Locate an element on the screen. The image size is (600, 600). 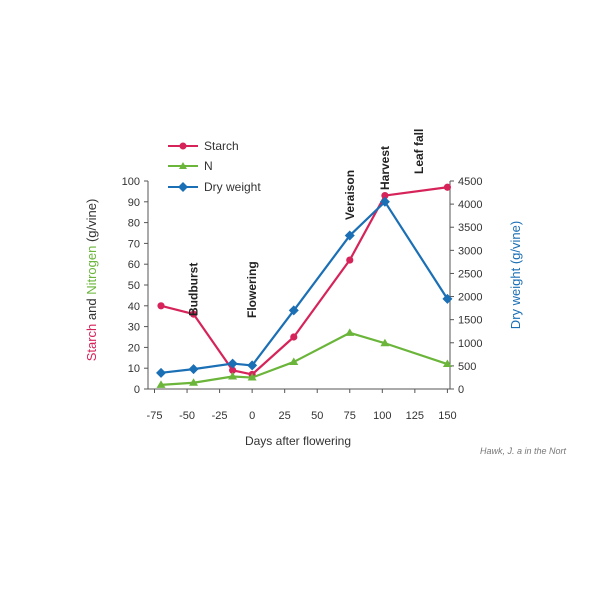
event-label-leaf-fall: Leaf fall is located at coordinates (419, 151).